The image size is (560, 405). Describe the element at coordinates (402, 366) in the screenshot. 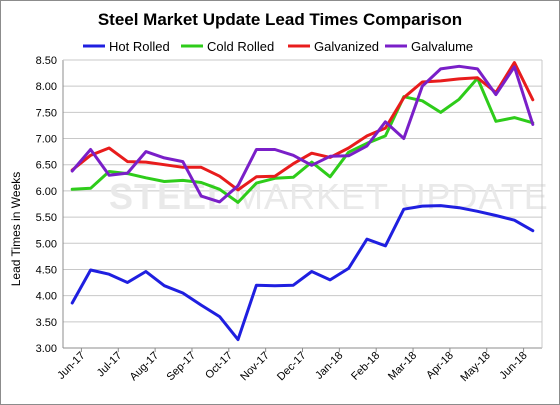

I see `x-tick-label: Mar-18` at that location.